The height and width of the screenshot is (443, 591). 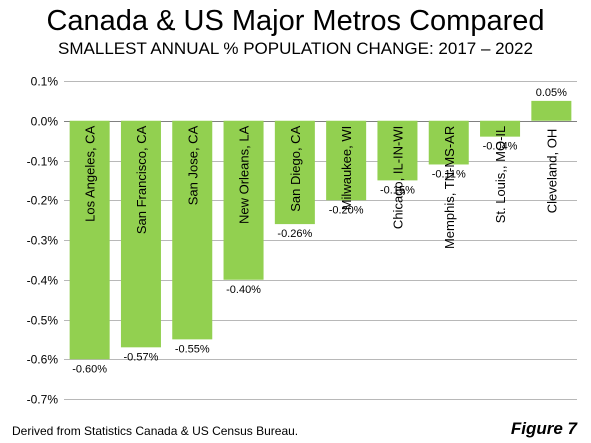 What do you see at coordinates (397, 190) in the screenshot?
I see `data-label: -0.15%` at bounding box center [397, 190].